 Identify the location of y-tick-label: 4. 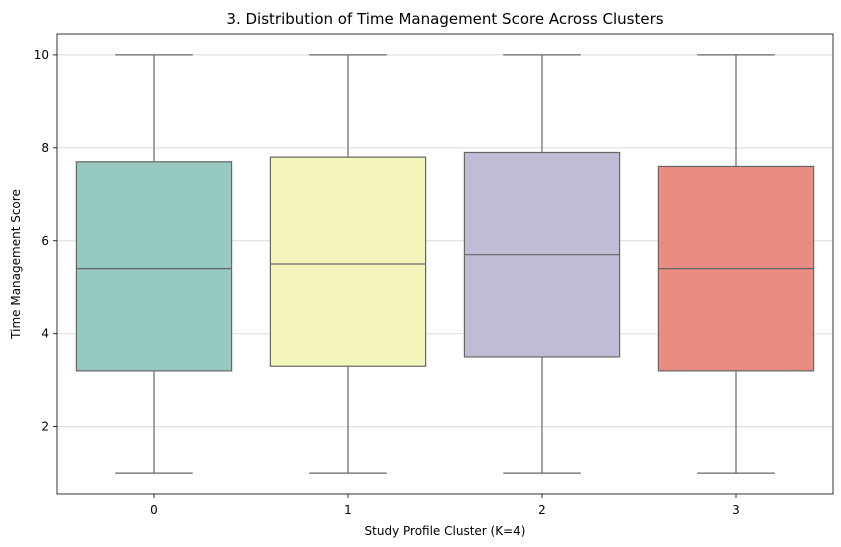
(45, 334).